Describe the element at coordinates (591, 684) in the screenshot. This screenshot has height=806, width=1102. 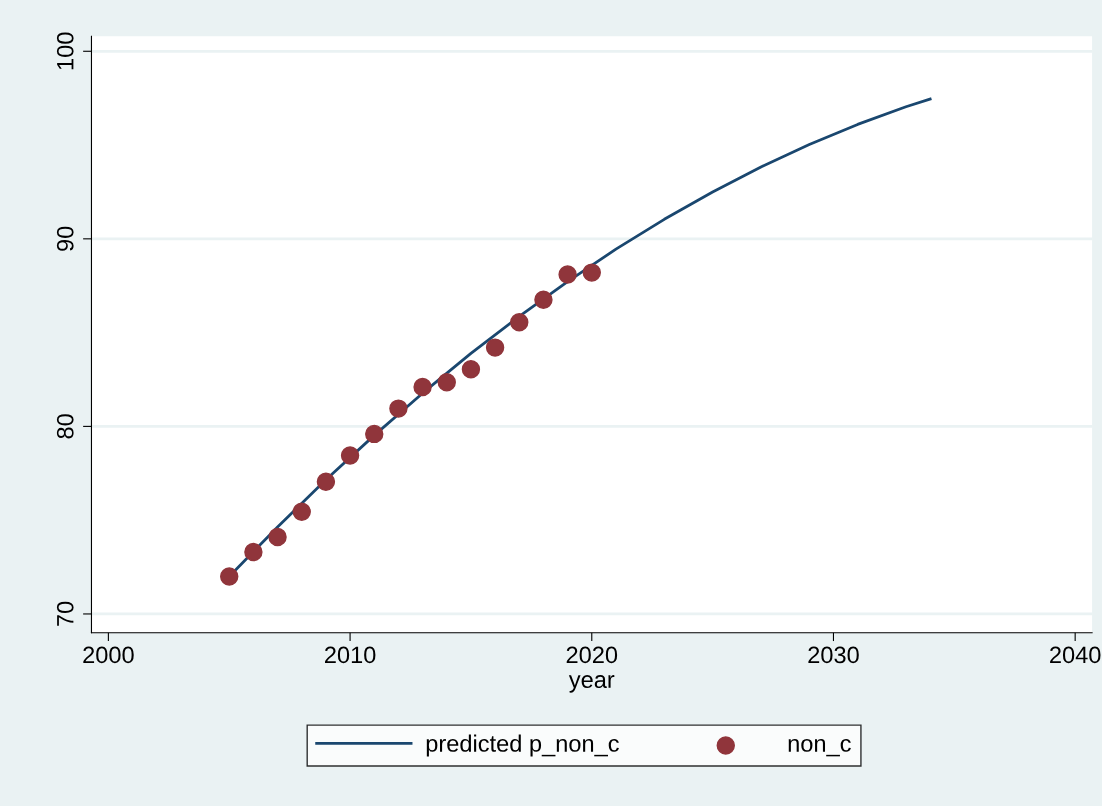
I see `x-axis-title: year` at that location.